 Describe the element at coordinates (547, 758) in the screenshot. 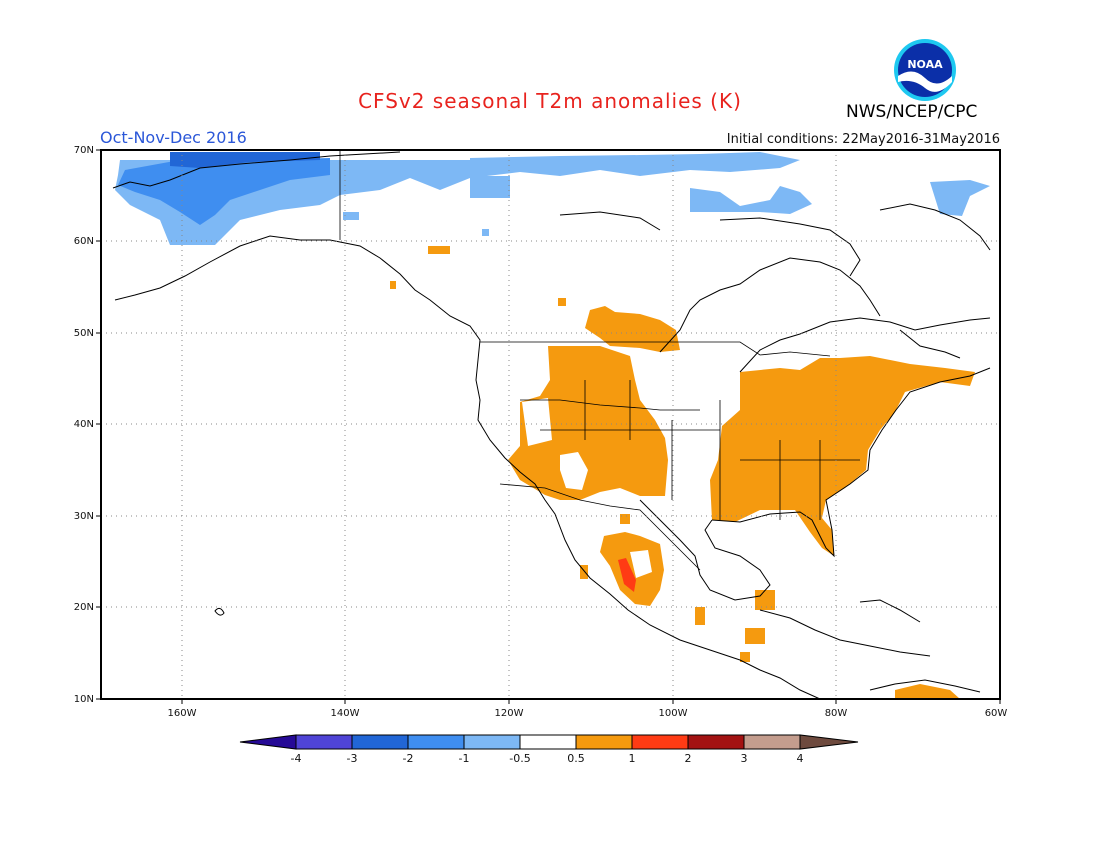

I see `colorbar-labels: -4 -3 -2 -1 -0.5 0.5 1 2 3 4` at that location.